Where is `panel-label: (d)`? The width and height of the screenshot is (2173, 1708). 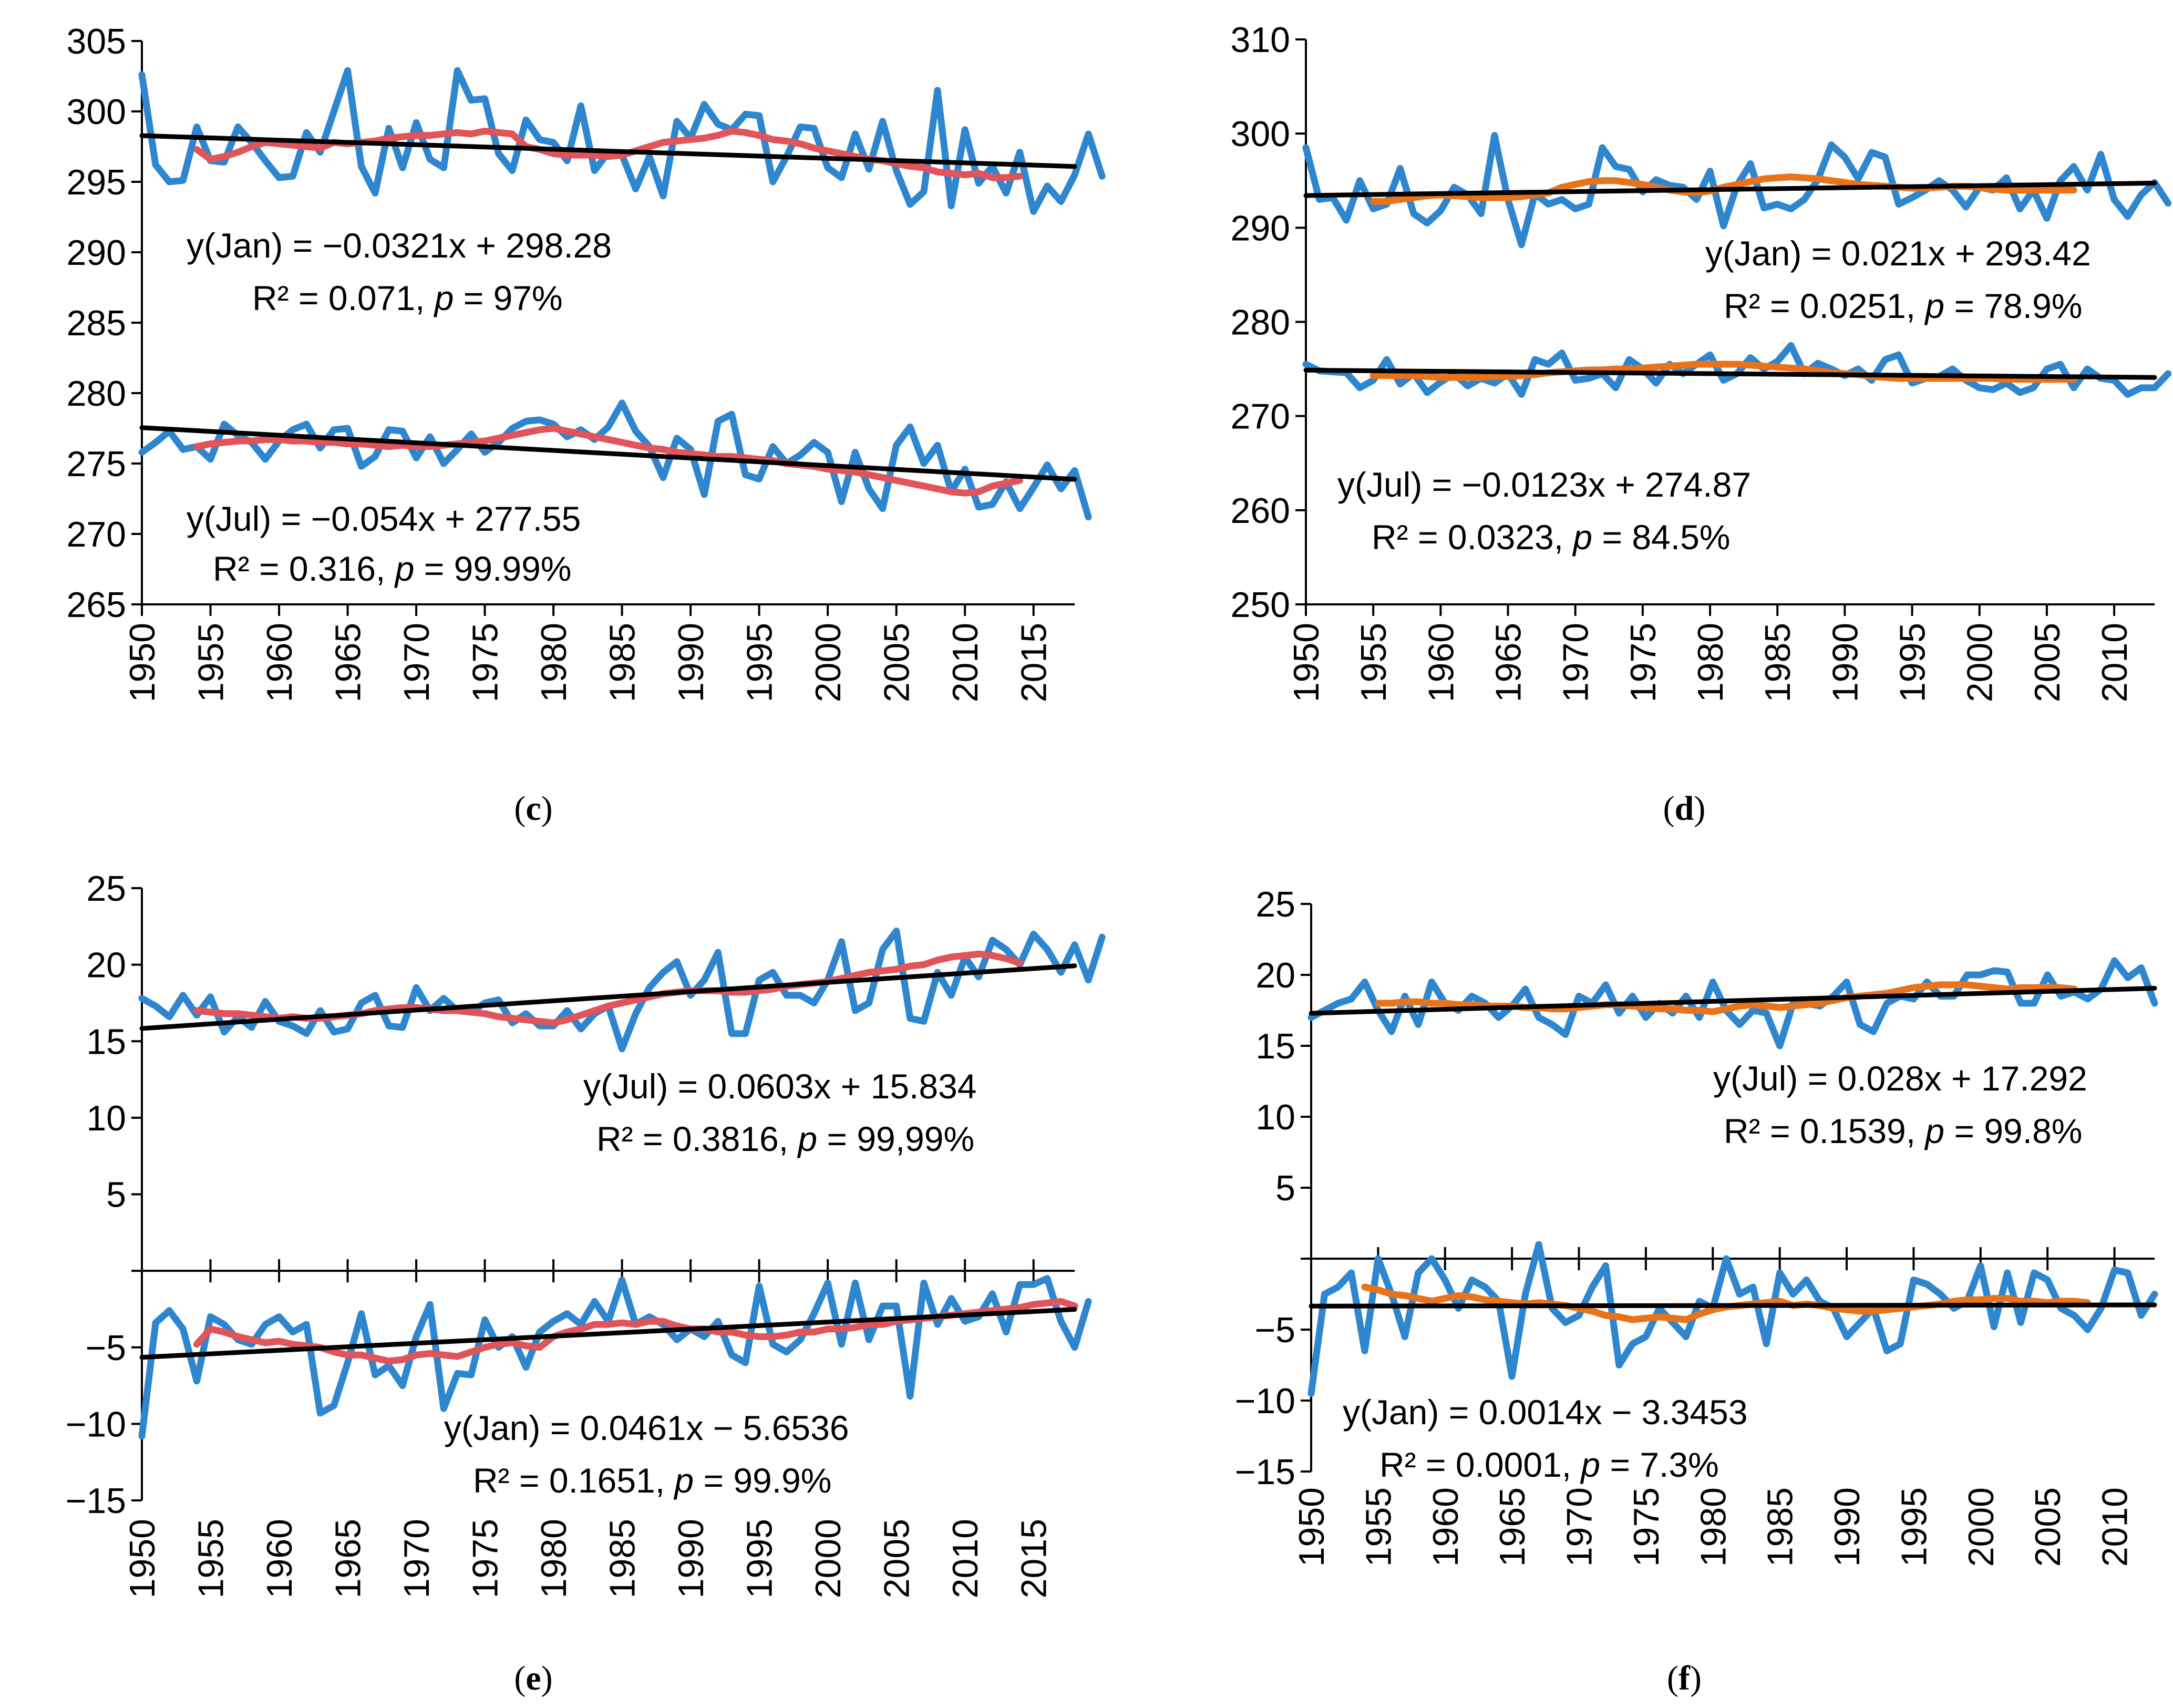
panel-label: (d) is located at coordinates (1684, 808).